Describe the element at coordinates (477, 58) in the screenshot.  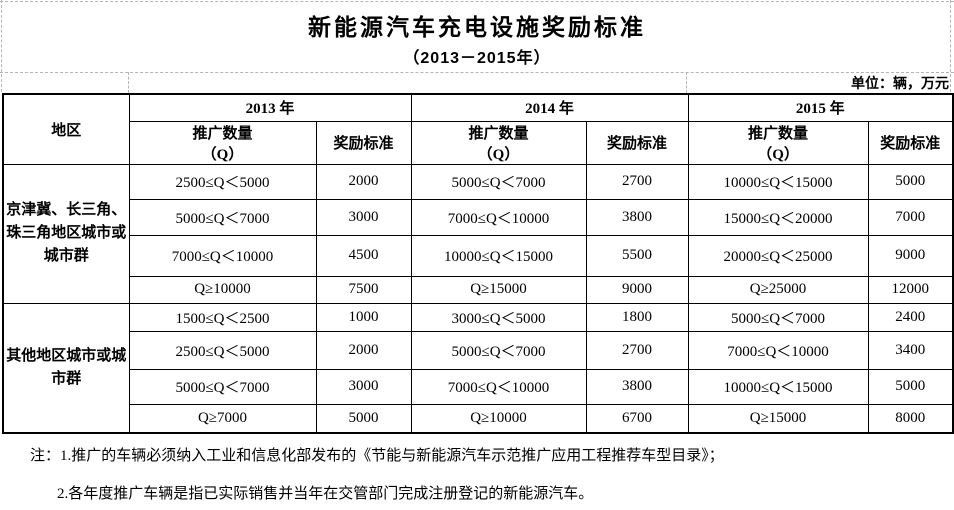
I see `page-subtitle: （2013－2015年）` at that location.